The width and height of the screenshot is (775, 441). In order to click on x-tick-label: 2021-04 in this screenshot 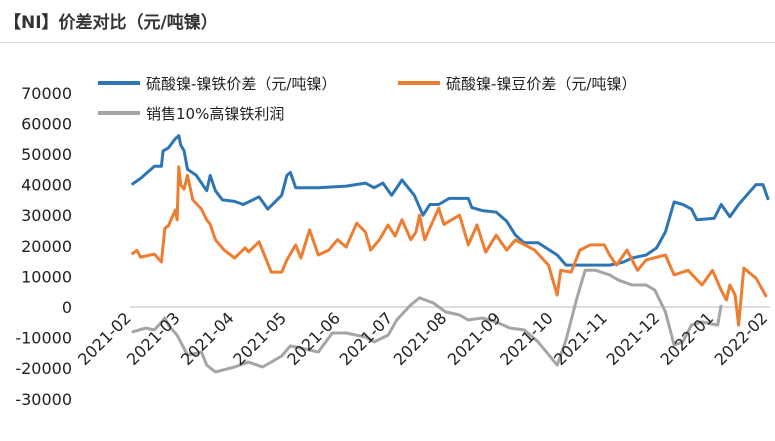, I will do `click(207, 338)`.